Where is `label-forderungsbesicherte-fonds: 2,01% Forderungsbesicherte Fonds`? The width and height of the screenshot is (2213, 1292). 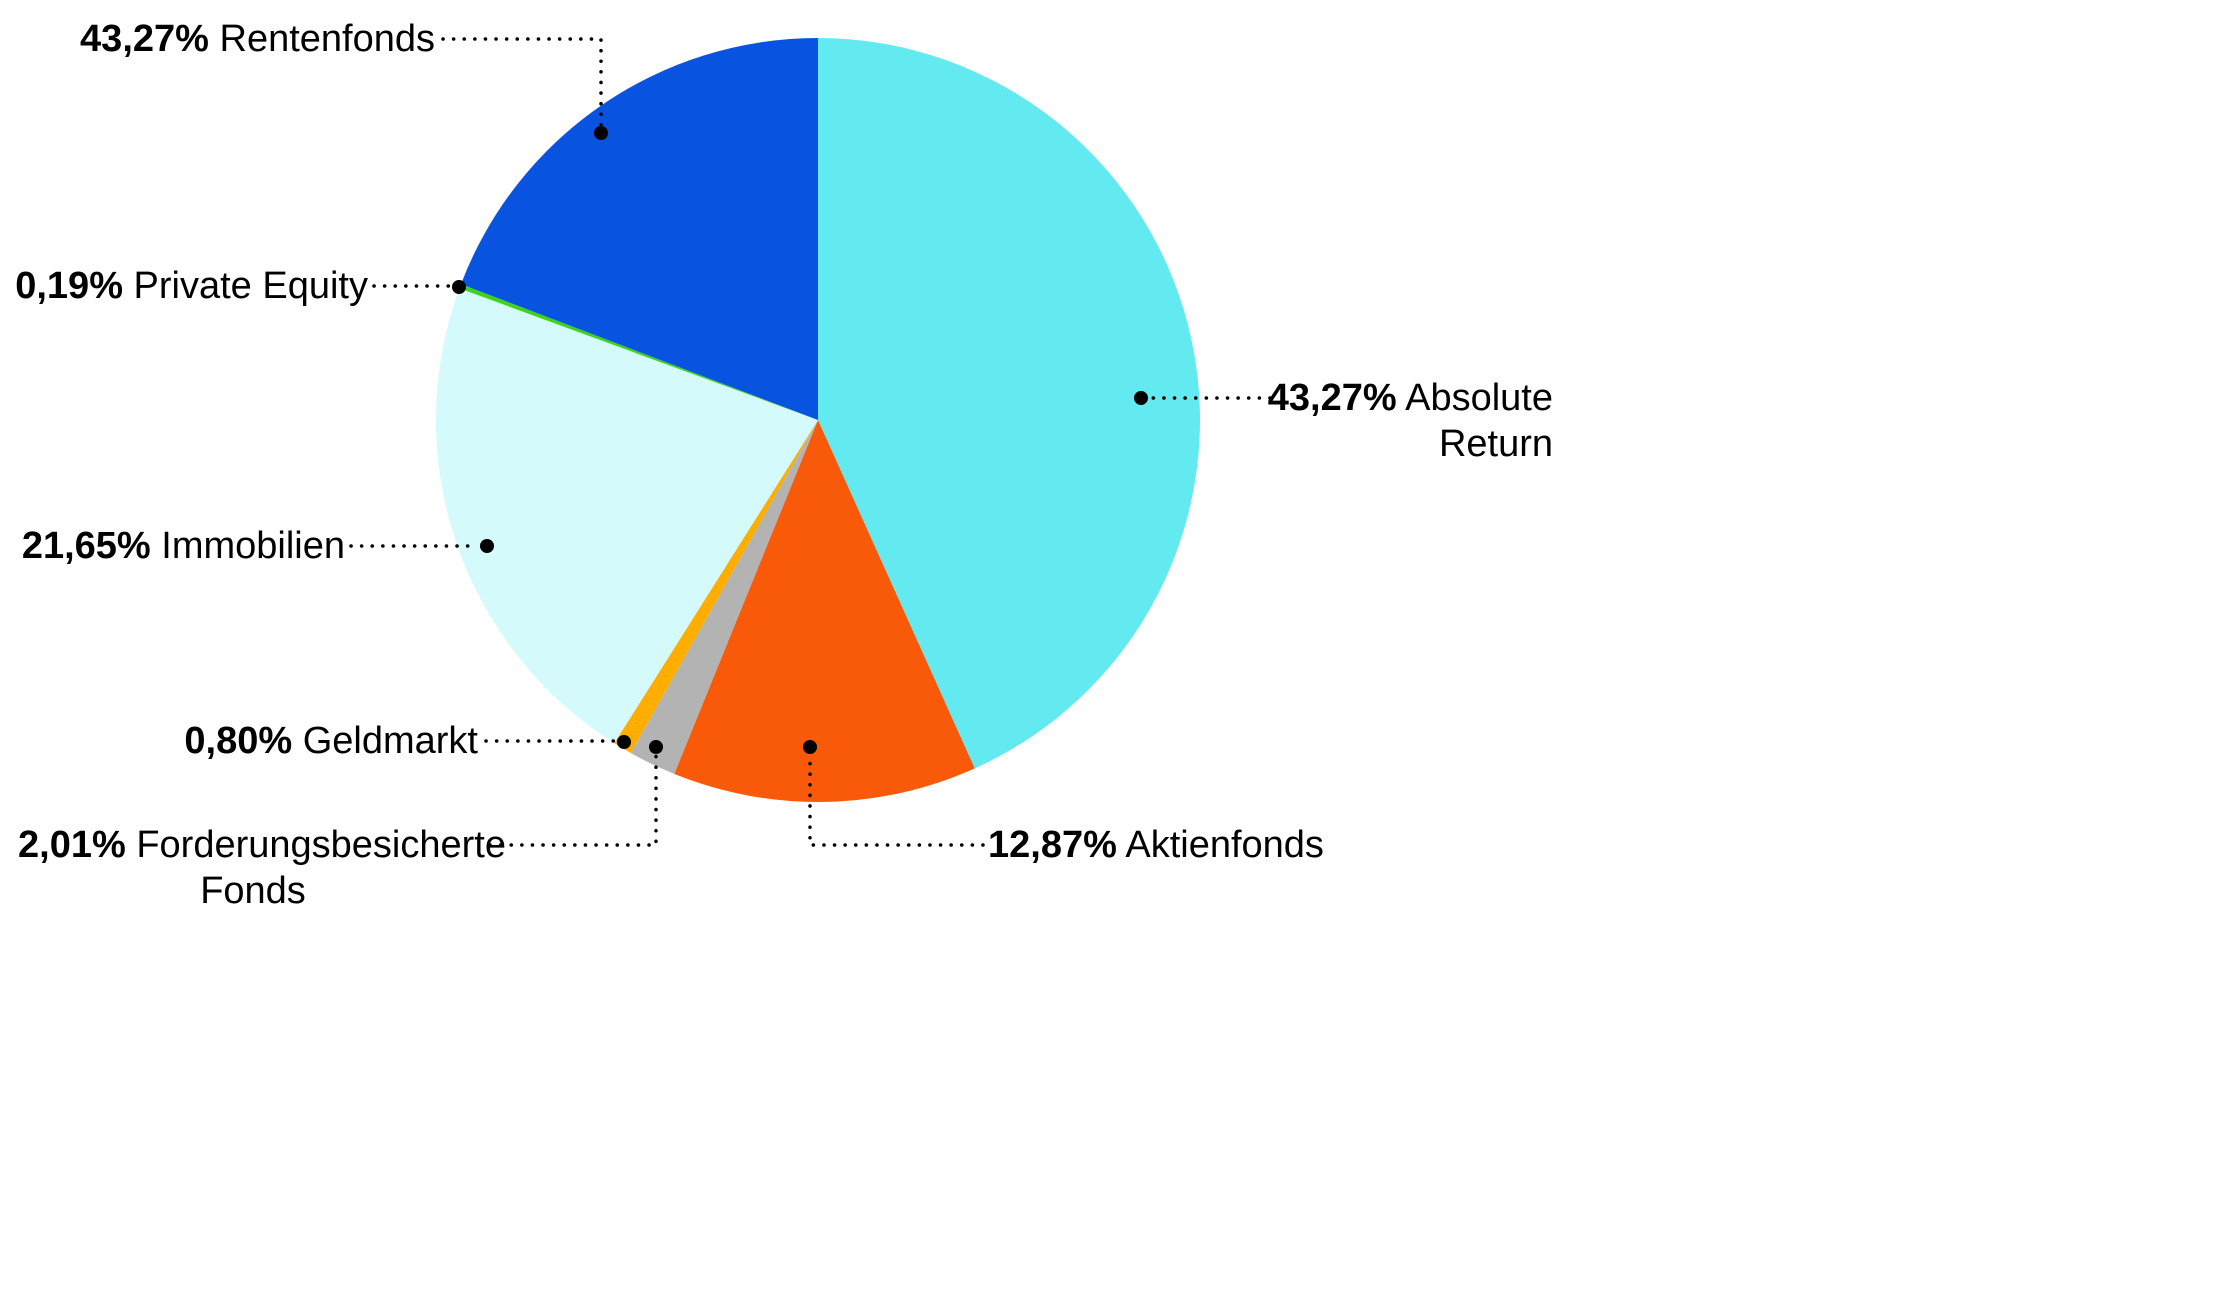
label-forderungsbesicherte-fonds: 2,01% Forderungsbesicherte Fonds is located at coordinates (262, 868).